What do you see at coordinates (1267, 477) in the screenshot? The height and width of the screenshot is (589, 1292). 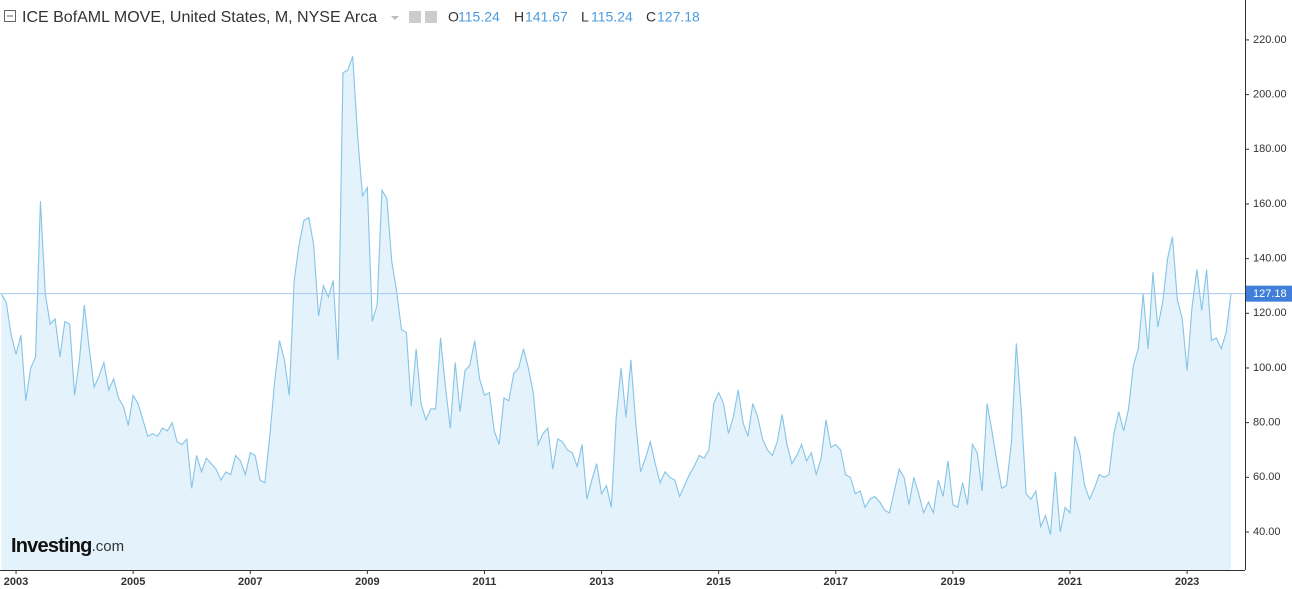 I see `y-tick-label: 60.00` at bounding box center [1267, 477].